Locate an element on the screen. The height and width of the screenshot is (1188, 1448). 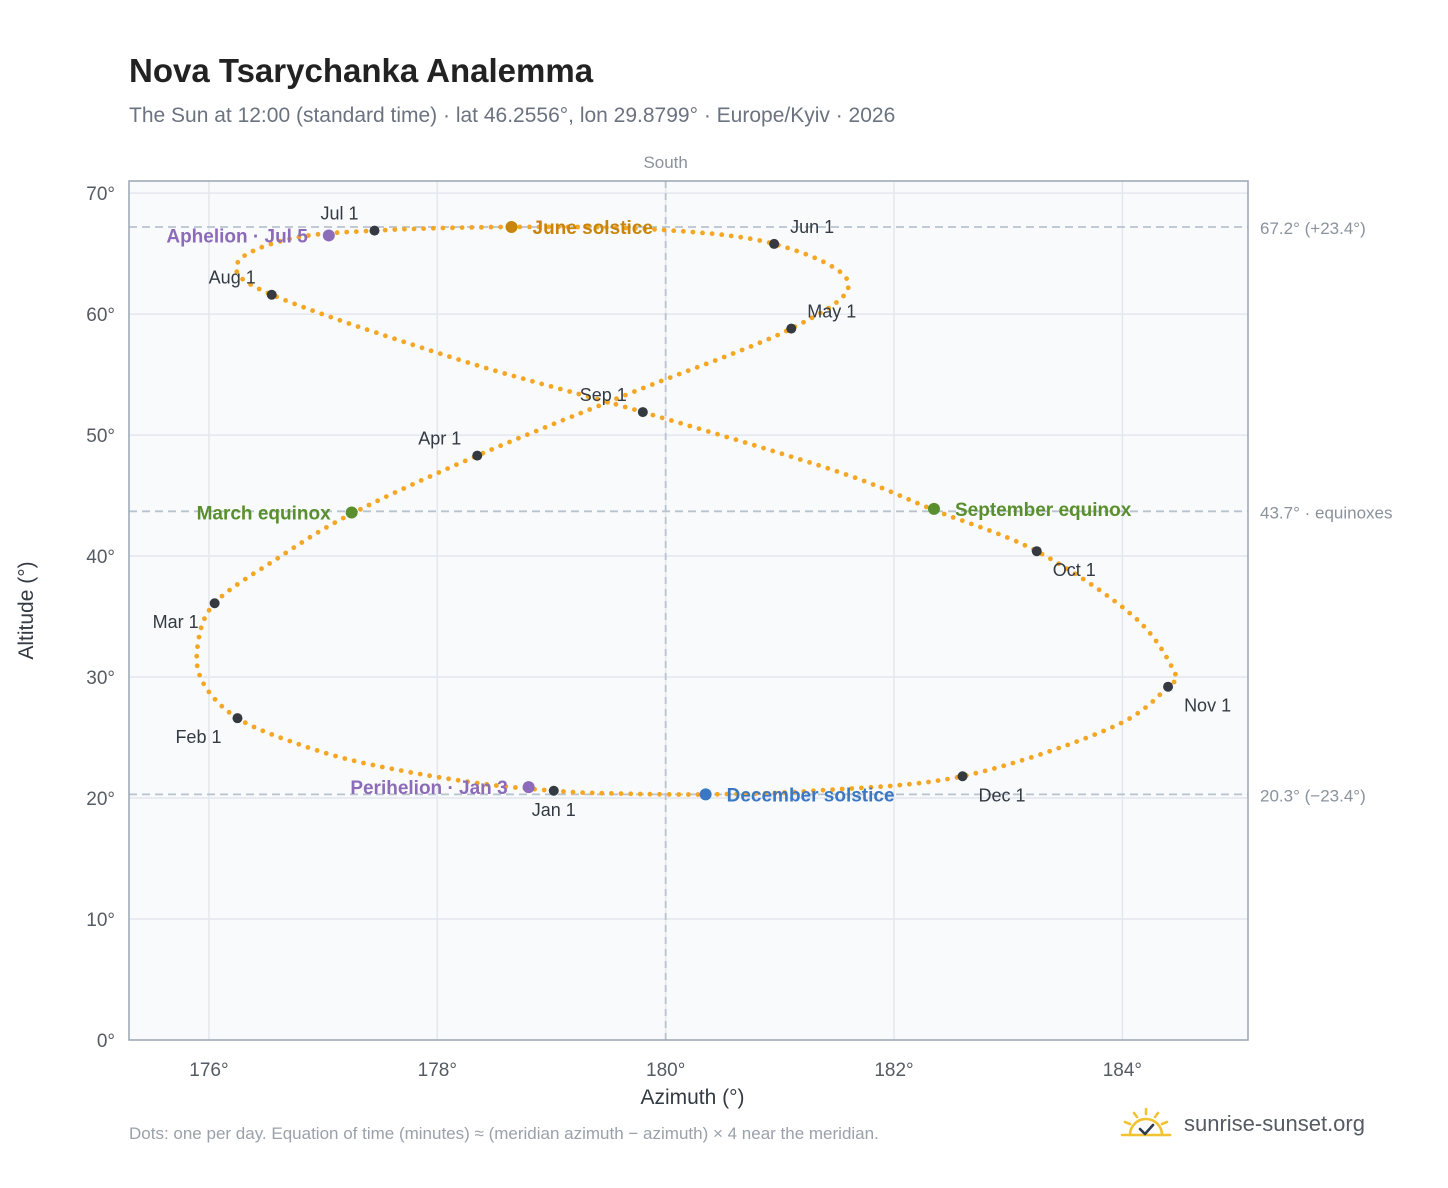
reference-line-label: 20.3° (−23.4°) is located at coordinates (1313, 795).